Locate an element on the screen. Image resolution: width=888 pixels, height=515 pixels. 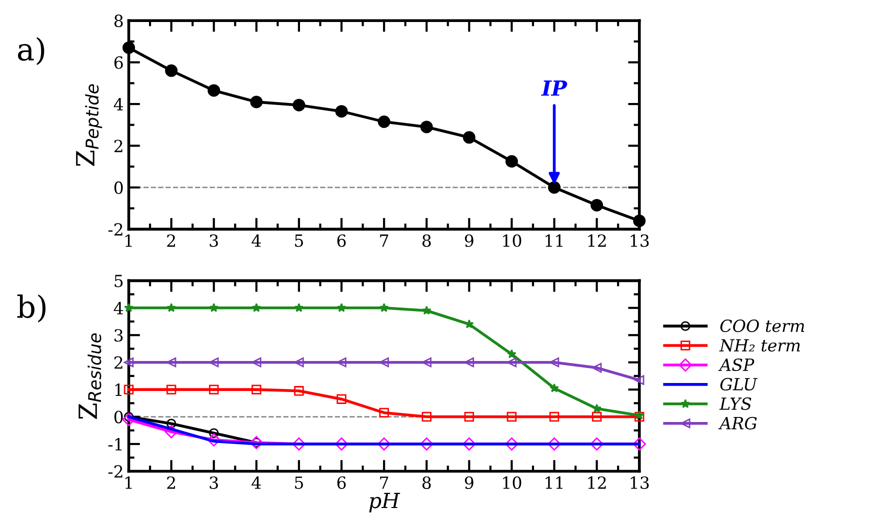
y-axis-title: Z$_{Peptide}$ is located at coordinates (89, 125).